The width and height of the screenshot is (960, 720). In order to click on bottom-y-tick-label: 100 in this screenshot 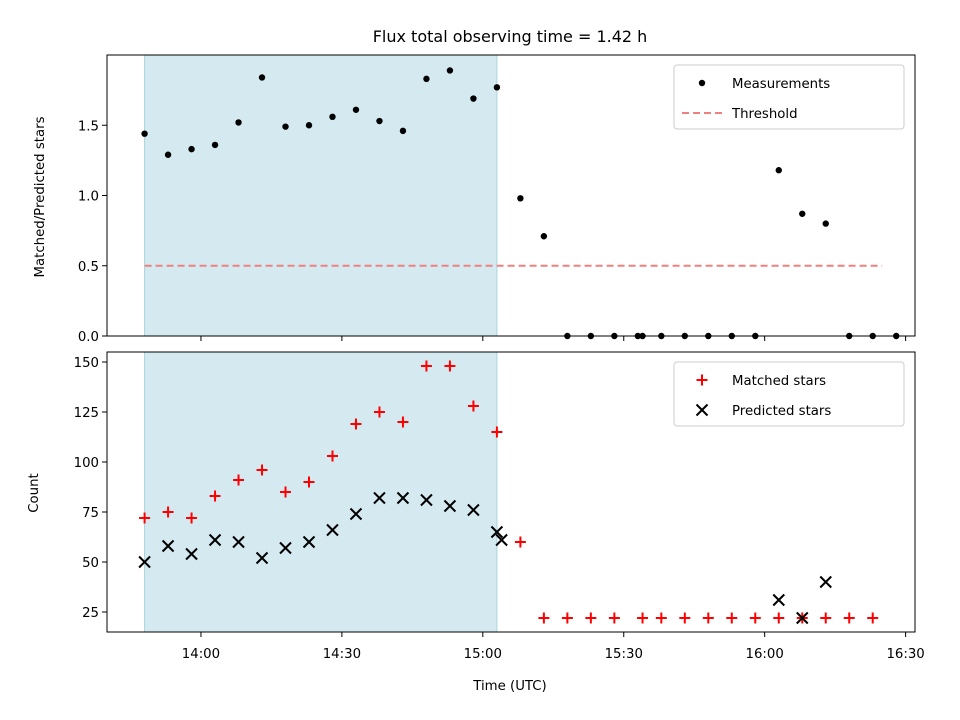, I will do `click(86, 463)`.